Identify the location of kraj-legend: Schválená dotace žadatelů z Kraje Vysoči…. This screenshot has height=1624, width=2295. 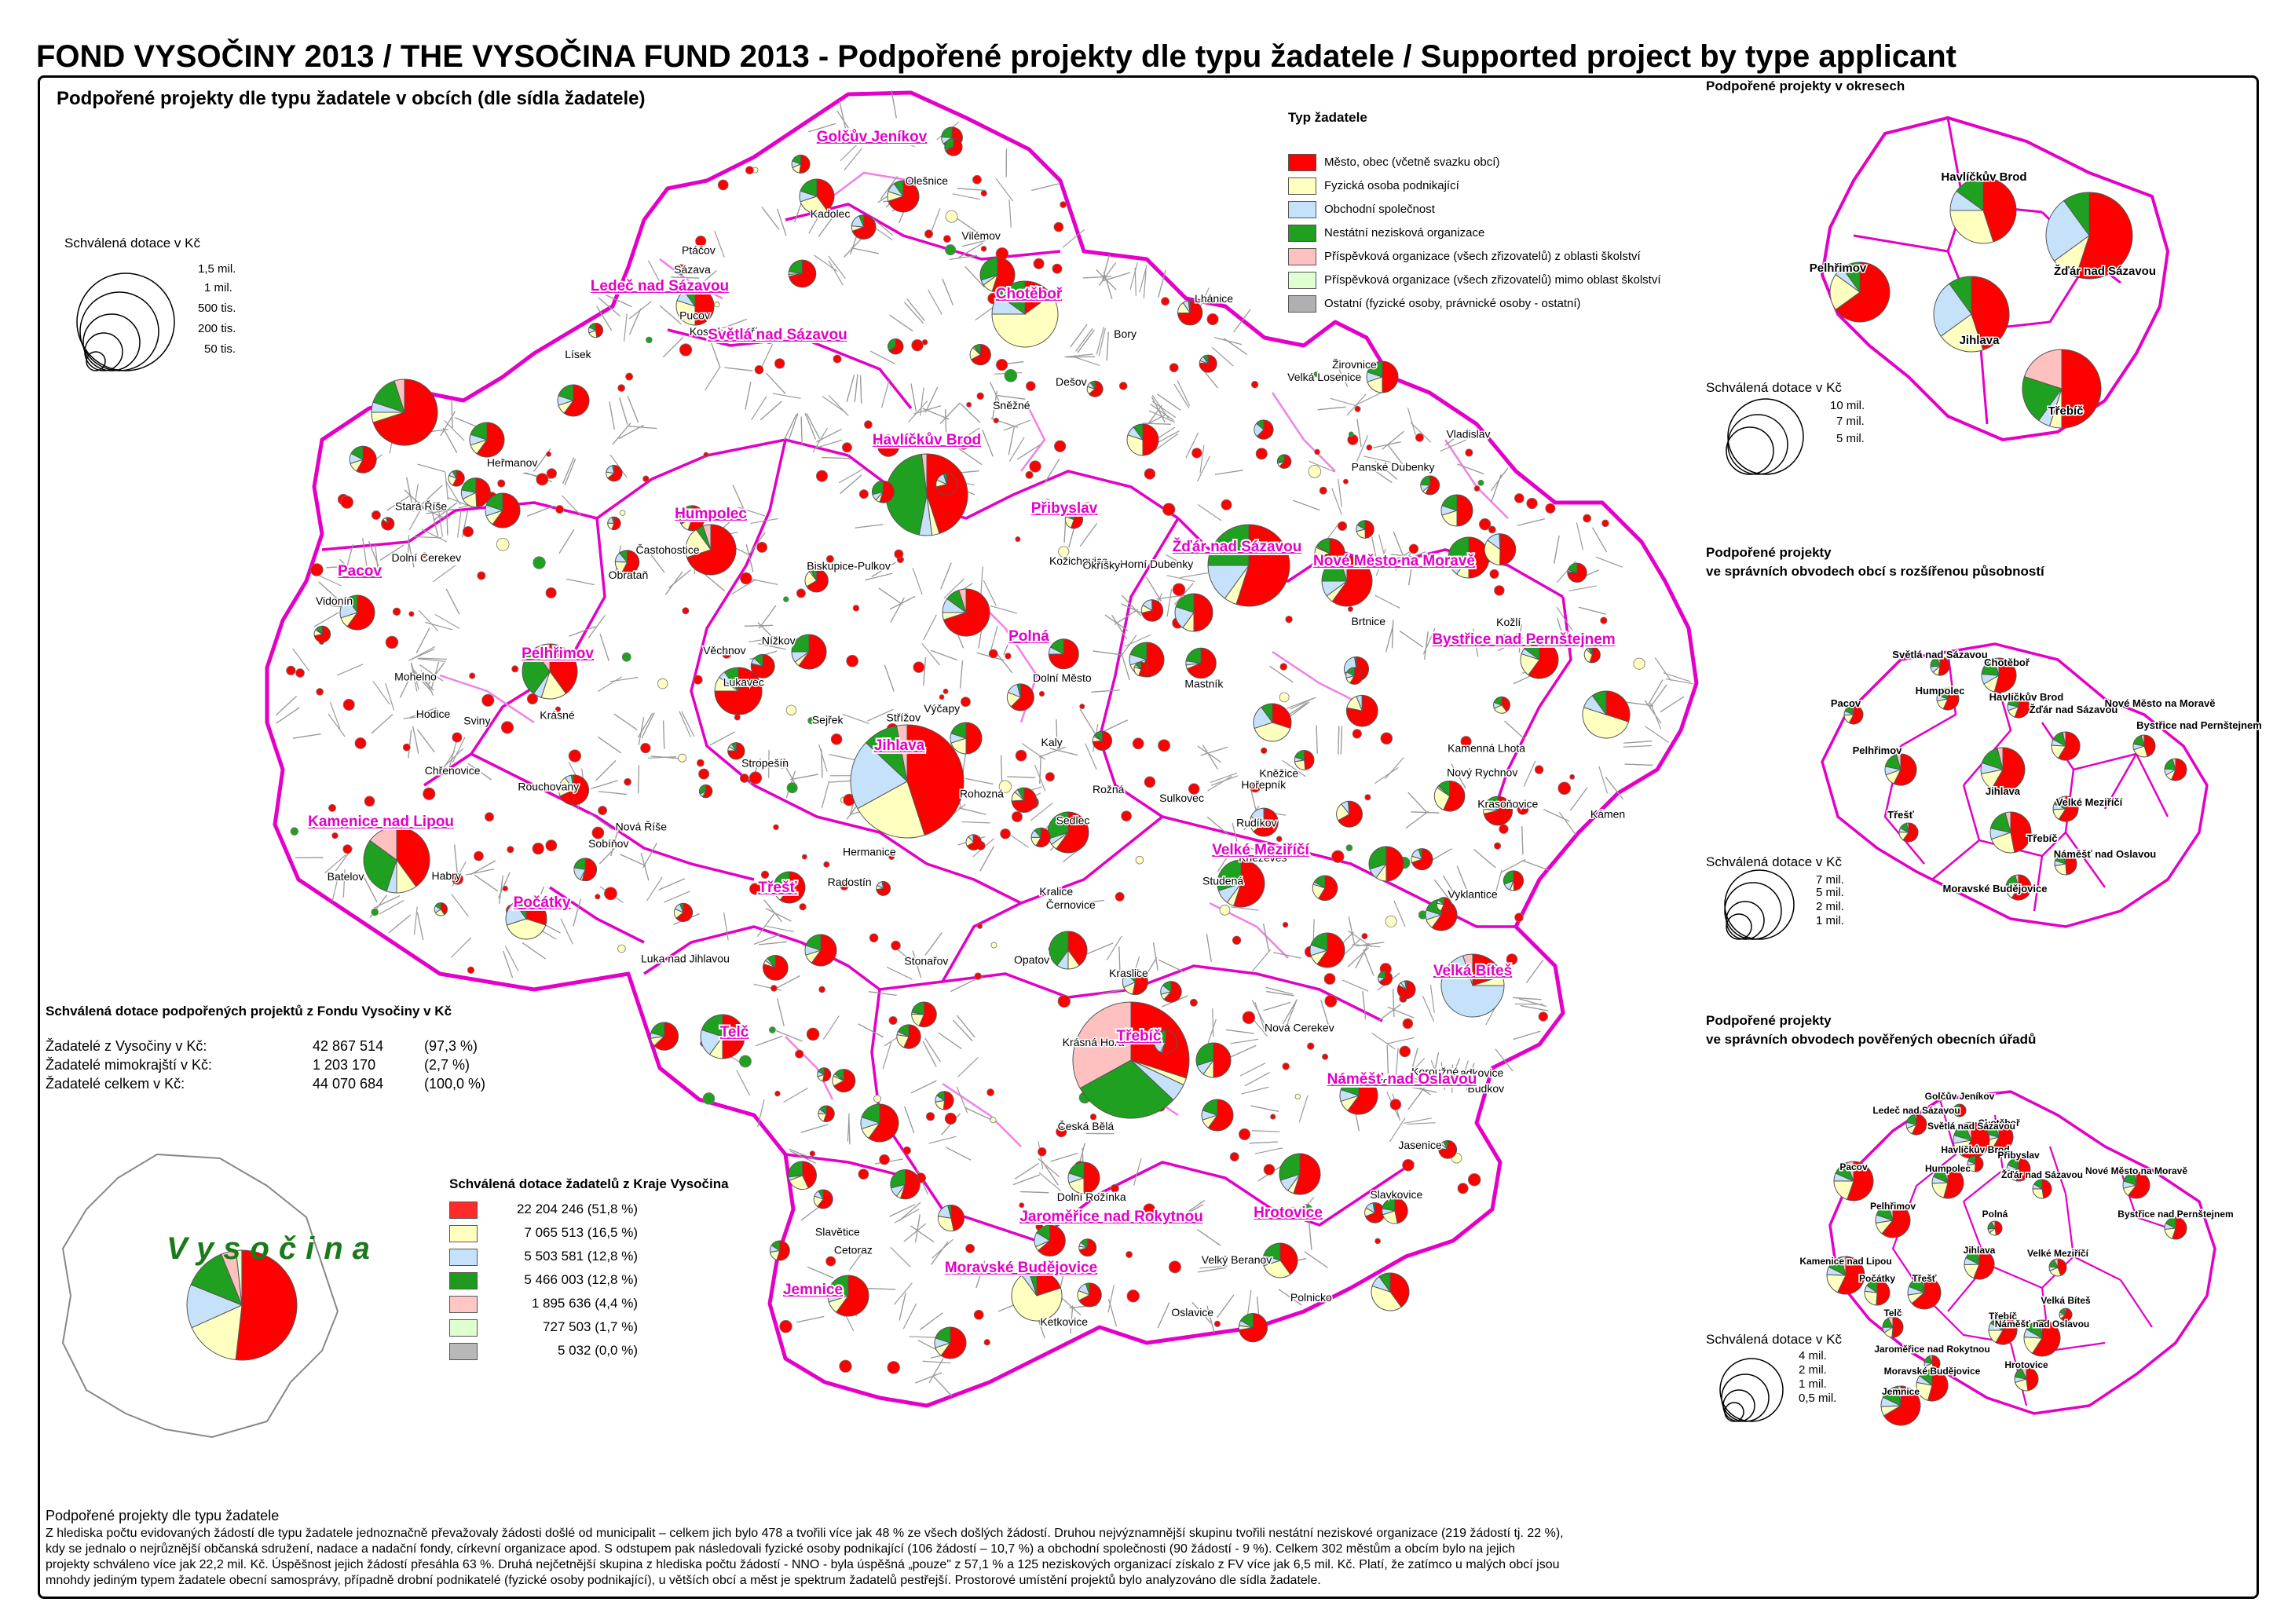
(589, 1278).